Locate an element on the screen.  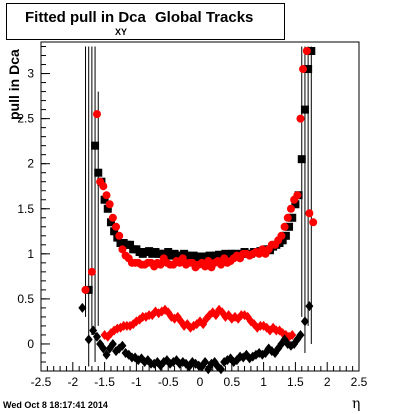
x-tick-label: 2.5 is located at coordinates (359, 382).